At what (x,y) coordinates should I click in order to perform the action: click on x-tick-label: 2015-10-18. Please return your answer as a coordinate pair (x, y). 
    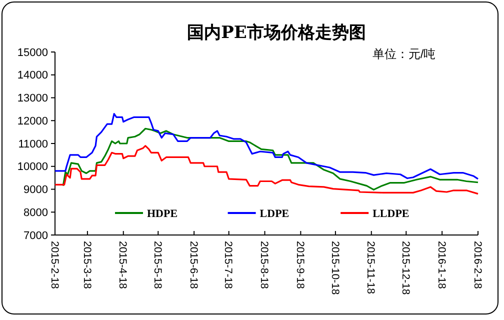
    Looking at the image, I should click on (334, 268).